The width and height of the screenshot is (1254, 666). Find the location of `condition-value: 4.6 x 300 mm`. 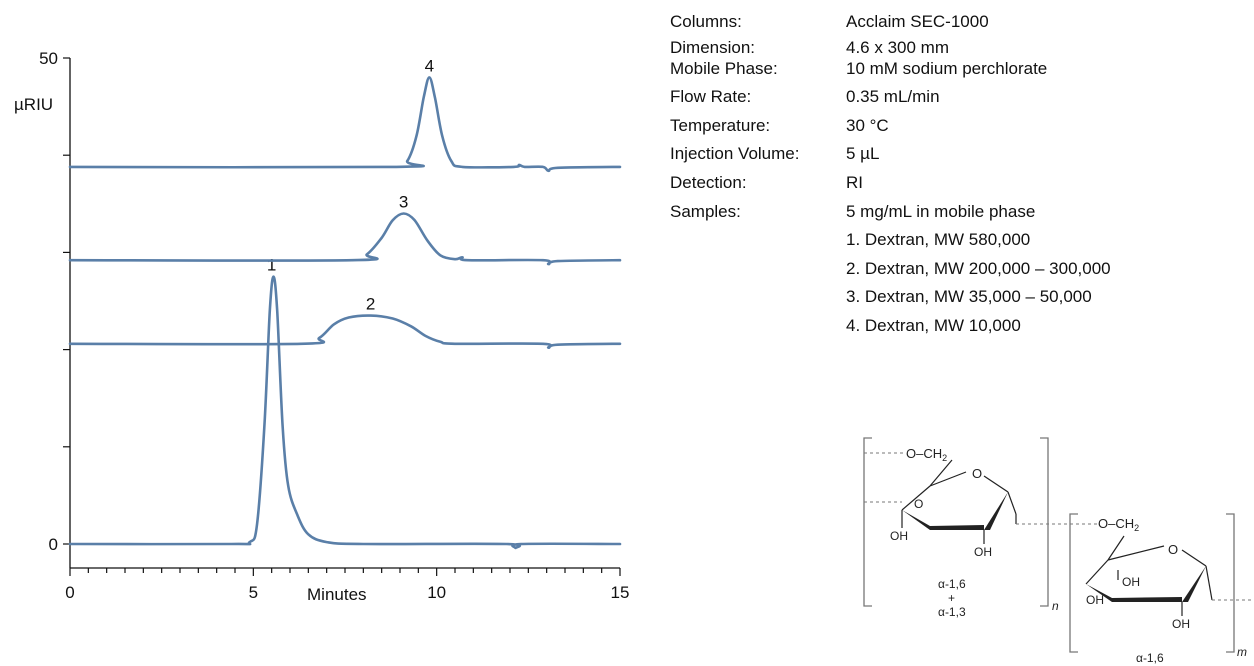

condition-value: 4.6 x 300 mm is located at coordinates (897, 47).